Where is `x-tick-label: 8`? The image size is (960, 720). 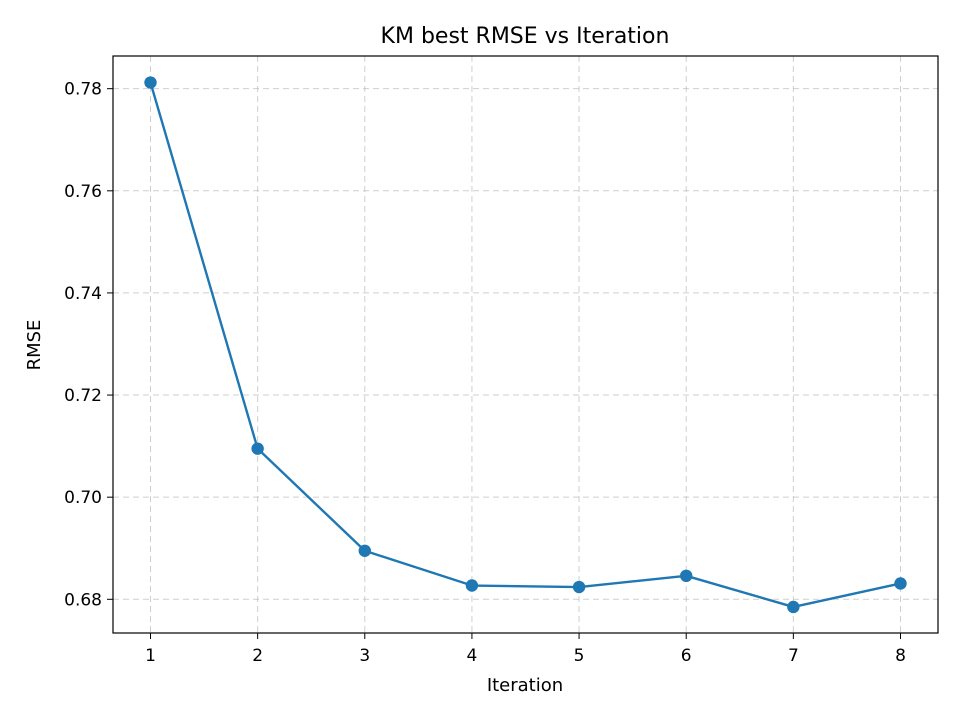 x-tick-label: 8 is located at coordinates (900, 656).